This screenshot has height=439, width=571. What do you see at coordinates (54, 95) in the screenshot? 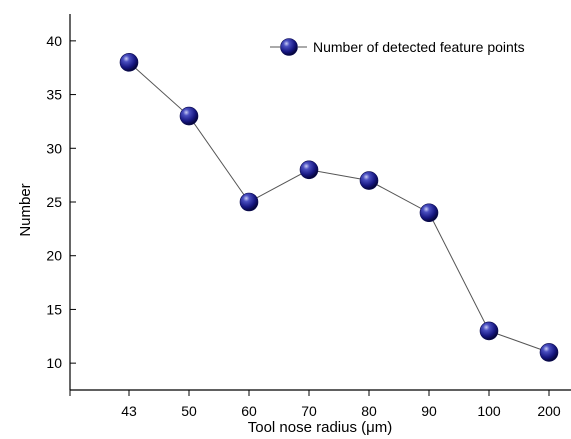
I see `y-tick-label: 35` at bounding box center [54, 95].